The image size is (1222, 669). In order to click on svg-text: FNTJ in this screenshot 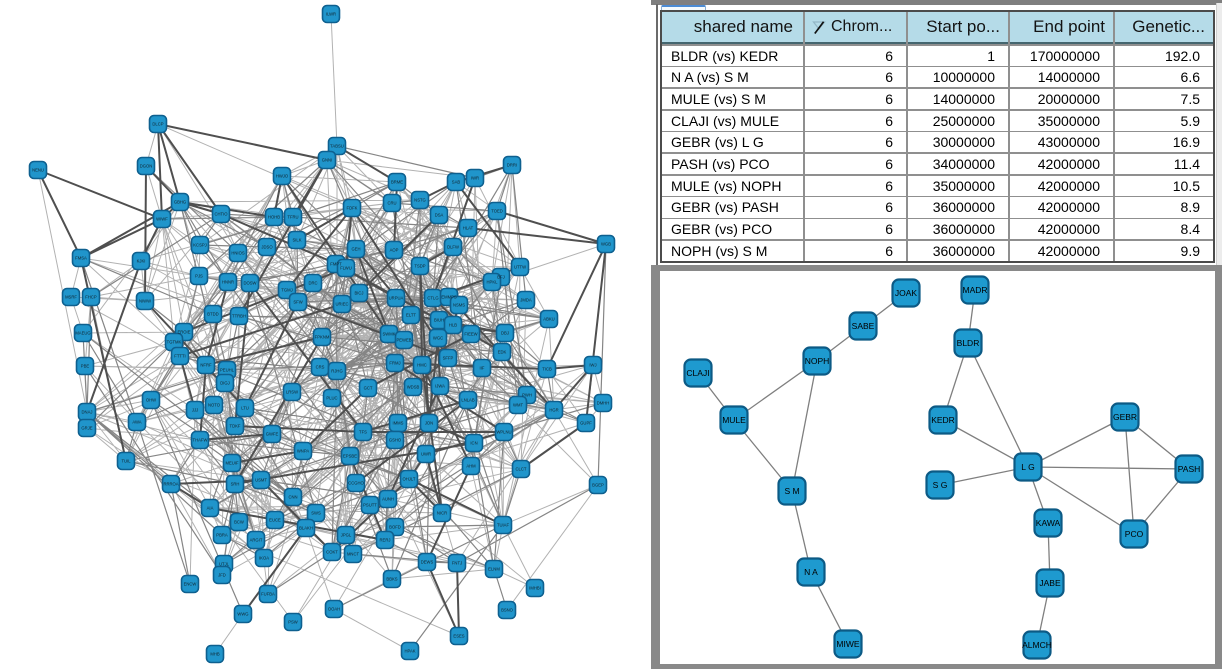, I will do `click(457, 563)`.